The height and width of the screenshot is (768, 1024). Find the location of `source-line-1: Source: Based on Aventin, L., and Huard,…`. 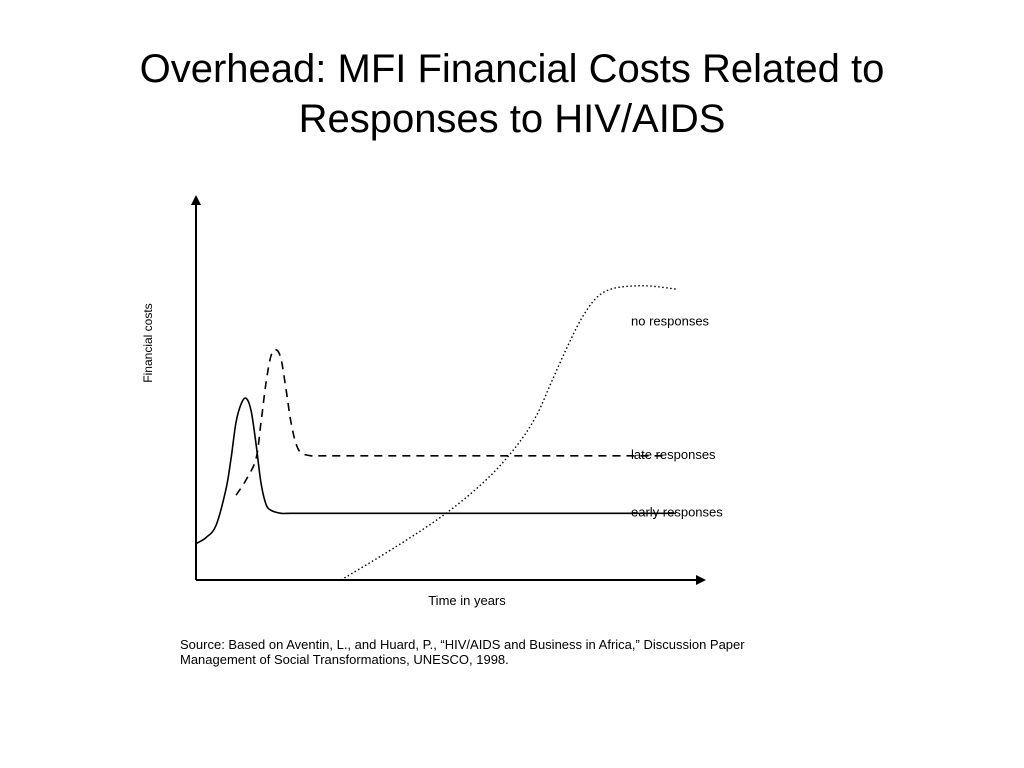

source-line-1: Source: Based on Aventin, L., and Huard,… is located at coordinates (462, 644).